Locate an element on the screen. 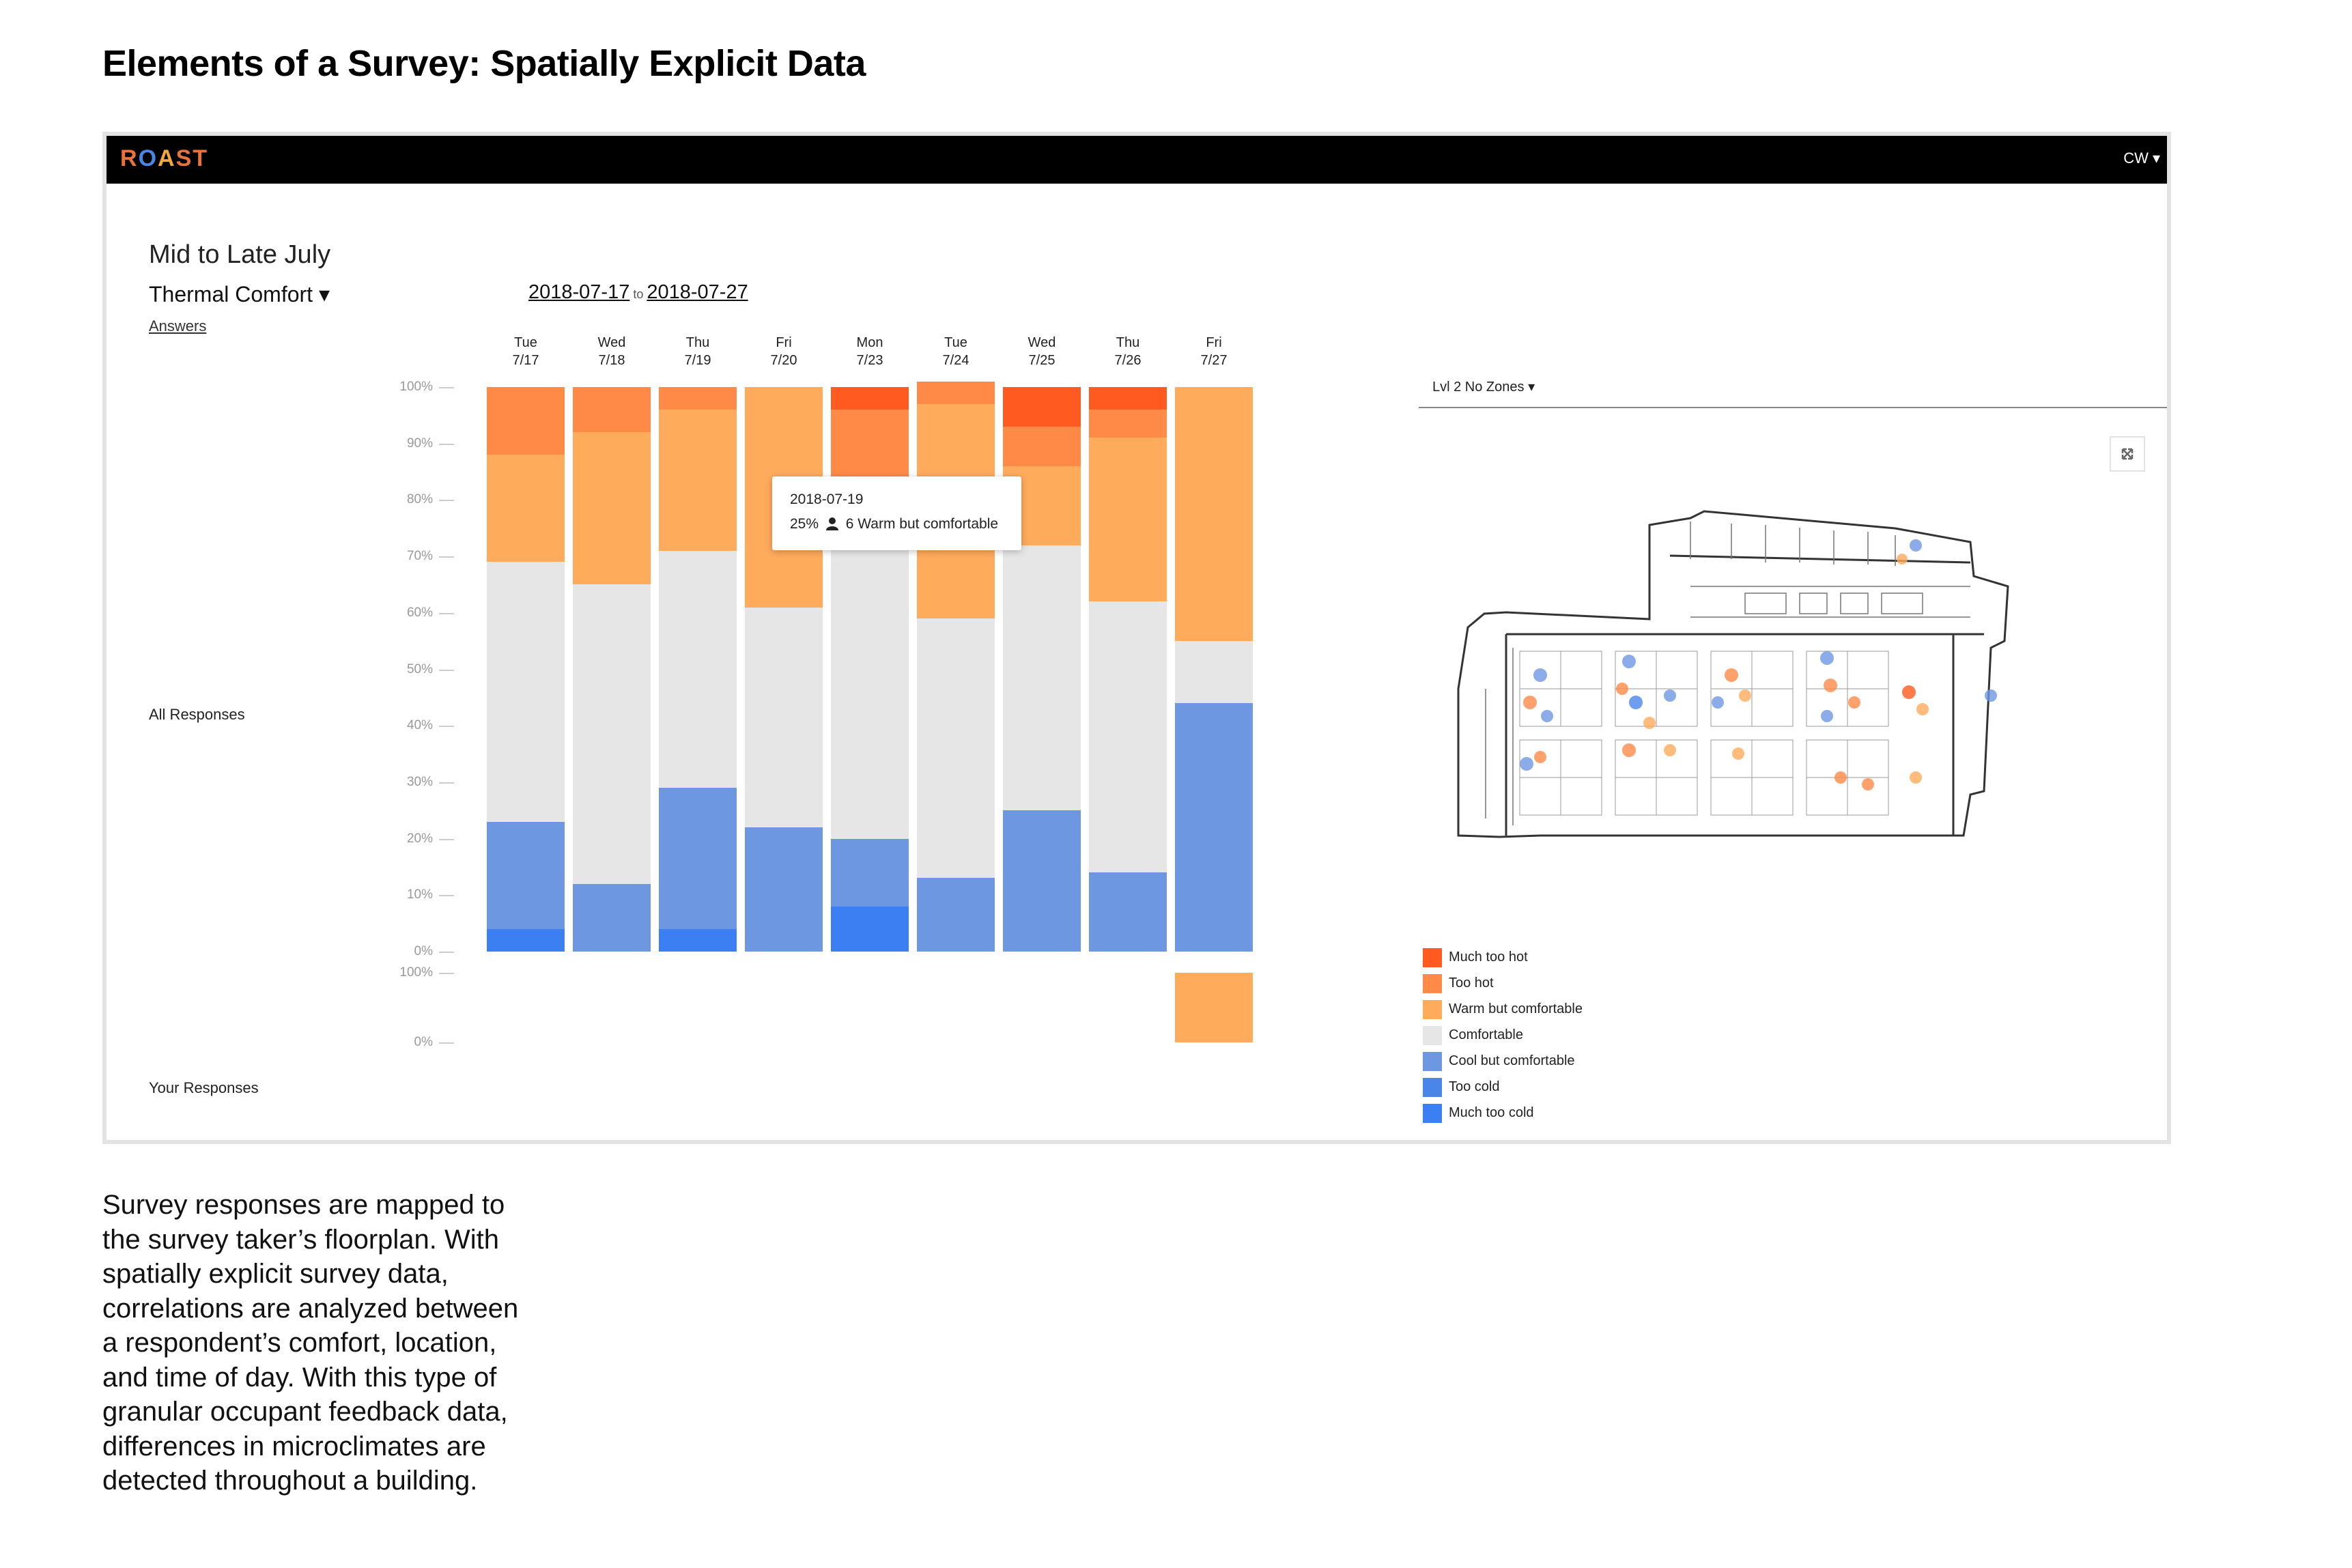 Image resolution: width=2352 pixels, height=1568 pixels. floorplan-map is located at coordinates (1808, 682).